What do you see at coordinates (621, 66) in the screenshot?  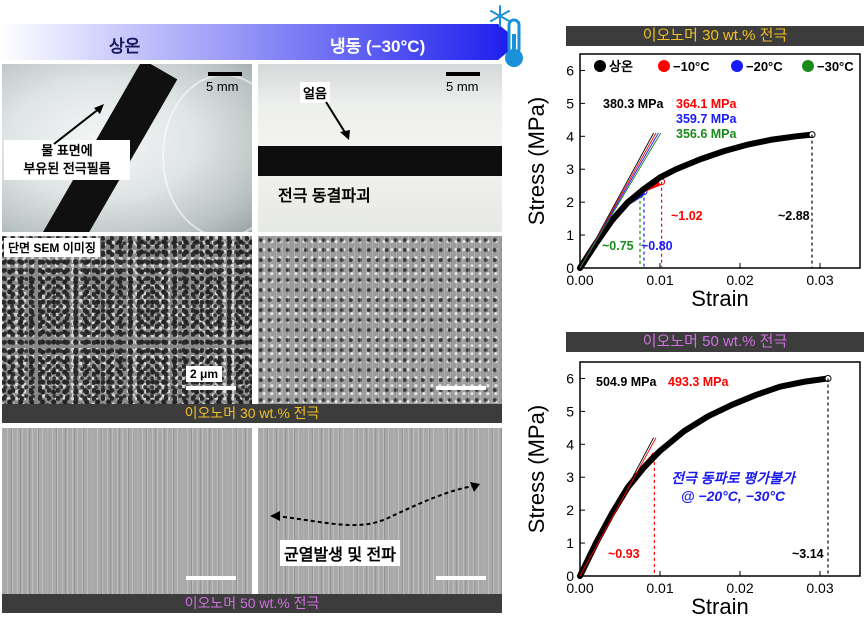 I see `legend-label: 상온` at bounding box center [621, 66].